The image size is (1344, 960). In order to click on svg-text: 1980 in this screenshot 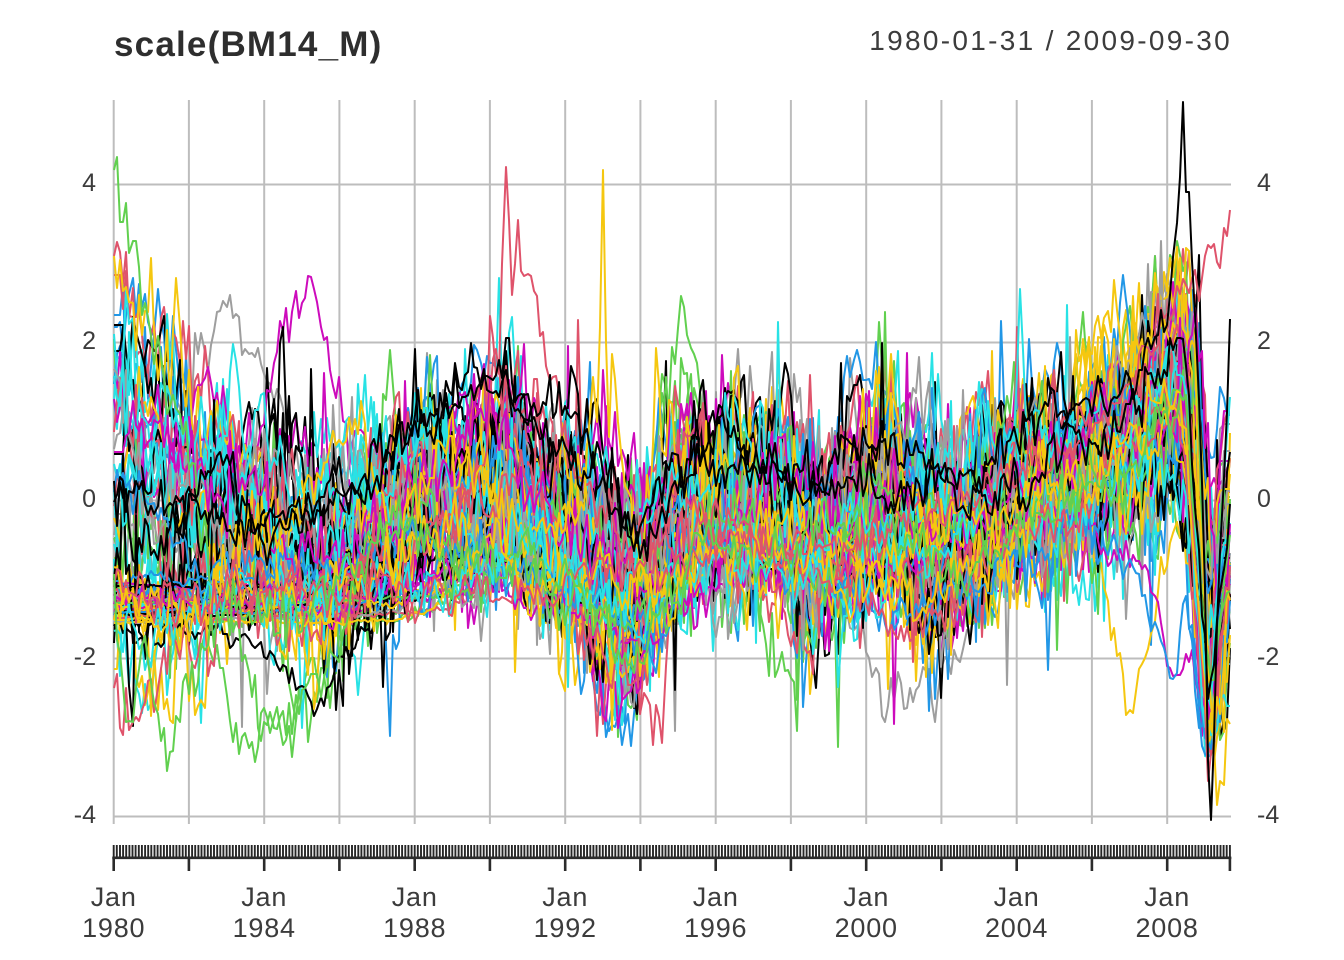, I will do `click(113, 928)`.